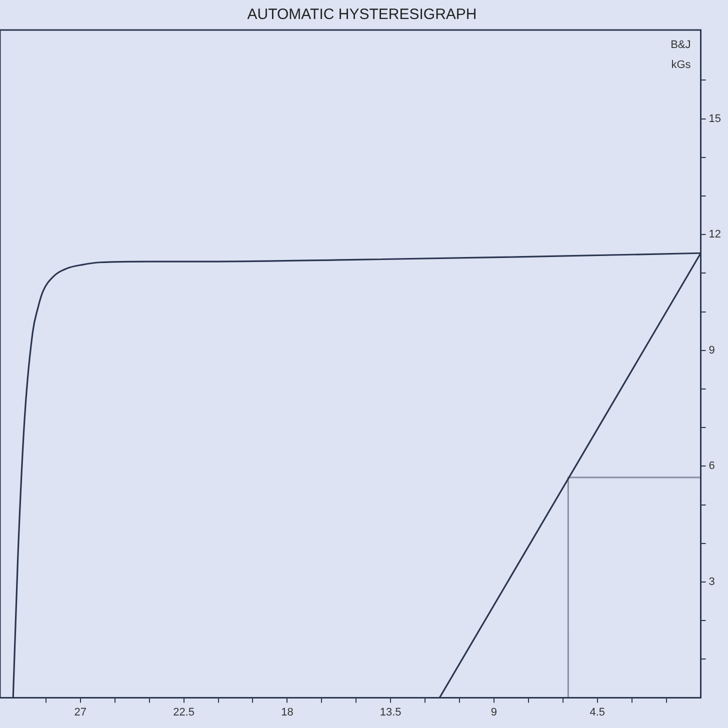 The height and width of the screenshot is (728, 728). Describe the element at coordinates (715, 234) in the screenshot. I see `y-tick-label: 12` at that location.